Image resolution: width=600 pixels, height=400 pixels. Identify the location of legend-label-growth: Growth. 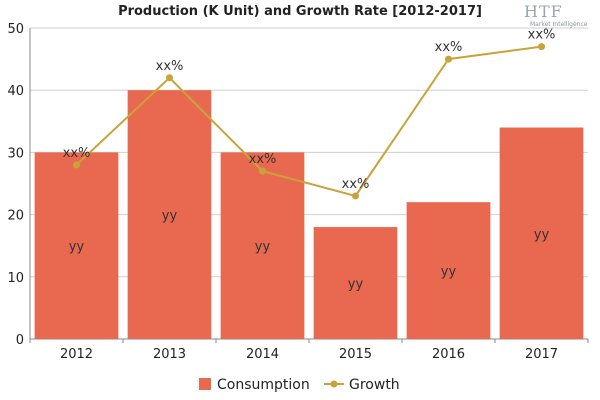
(374, 385).